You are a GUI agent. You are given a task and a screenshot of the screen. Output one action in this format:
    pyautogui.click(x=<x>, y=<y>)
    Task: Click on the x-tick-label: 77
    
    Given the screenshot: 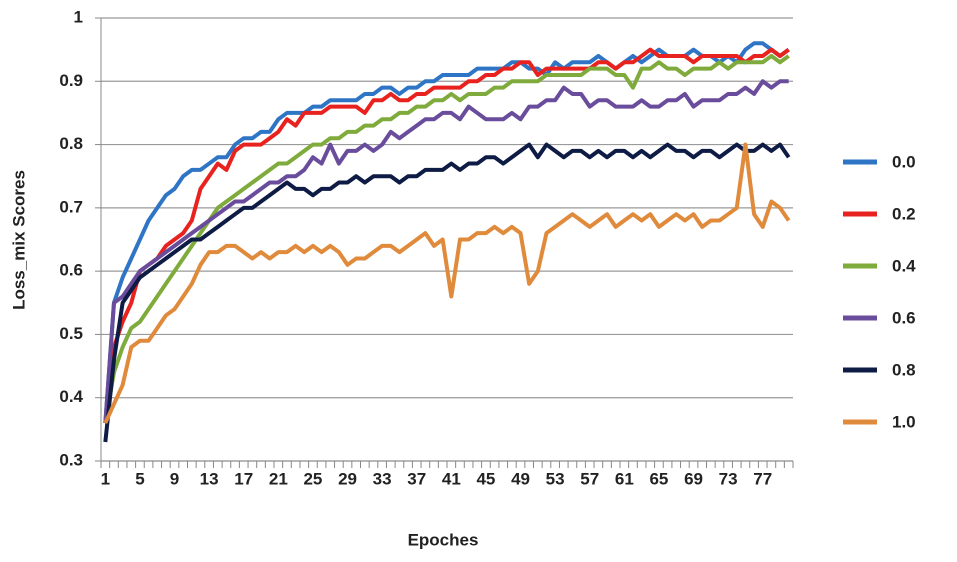 What is the action you would take?
    pyautogui.click(x=762, y=478)
    